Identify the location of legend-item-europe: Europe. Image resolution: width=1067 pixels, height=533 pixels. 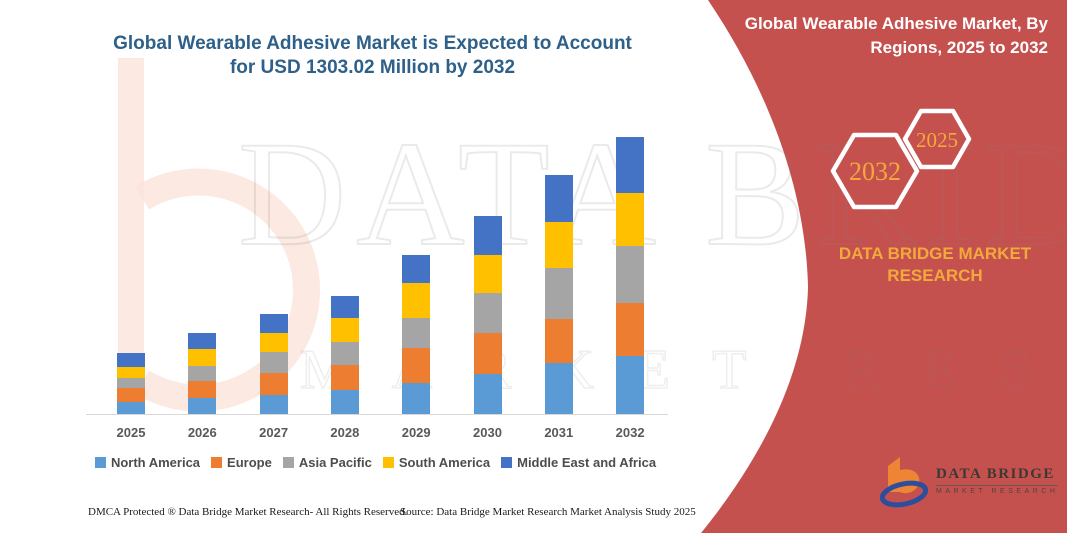
(241, 462).